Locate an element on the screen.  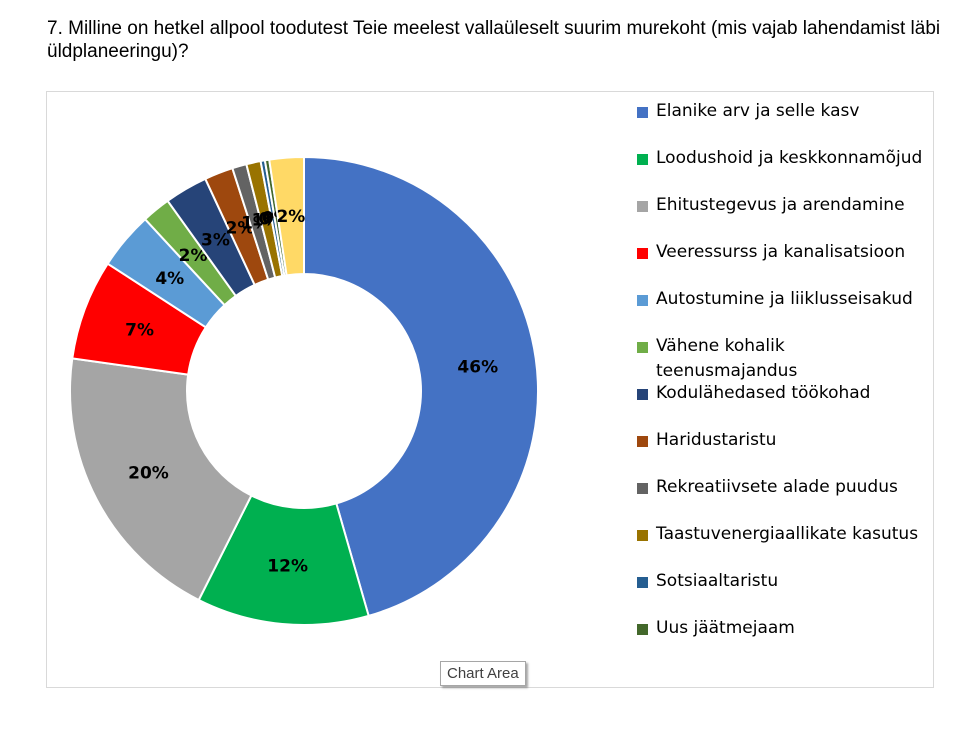
legend-label: Elanike arv ja selle kasv is located at coordinates (758, 111).